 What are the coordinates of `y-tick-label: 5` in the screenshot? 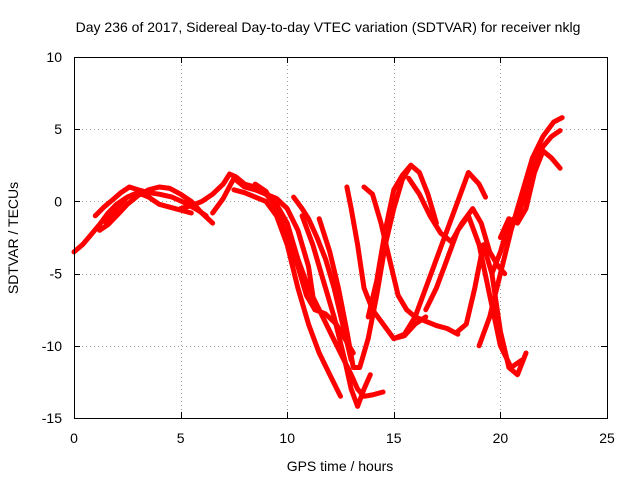 It's located at (58, 129).